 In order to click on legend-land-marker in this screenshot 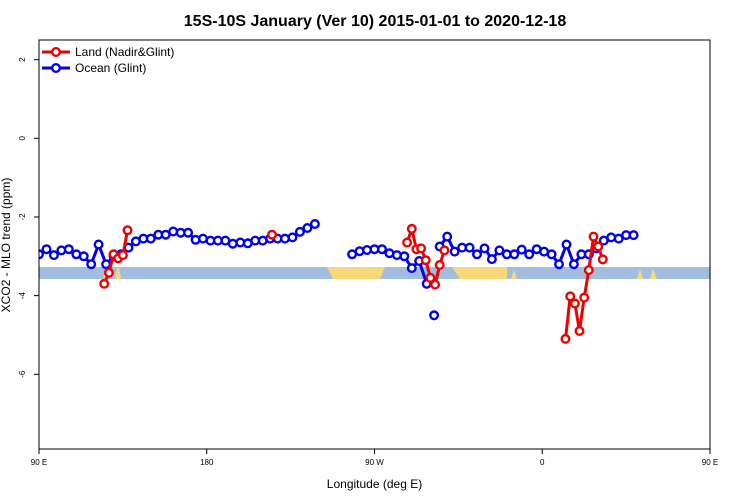, I will do `click(56, 52)`.